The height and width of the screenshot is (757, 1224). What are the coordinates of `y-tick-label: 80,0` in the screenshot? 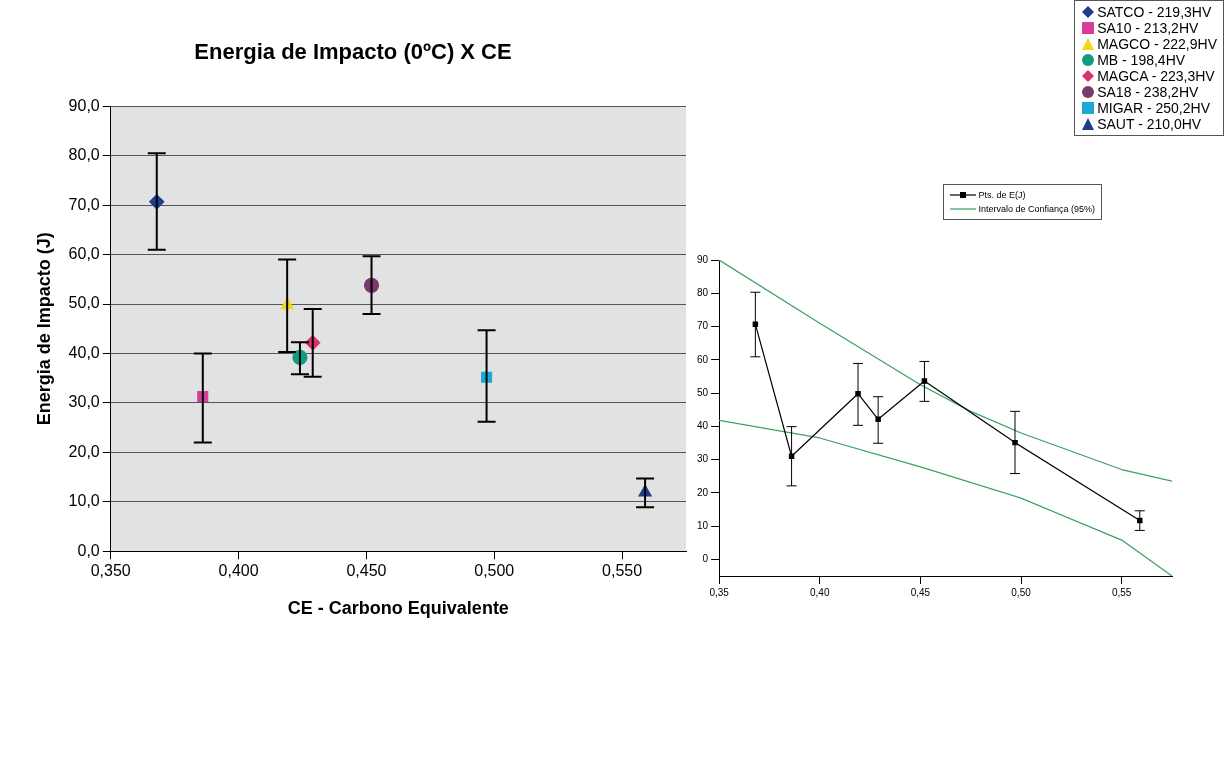 It's located at (84, 155).